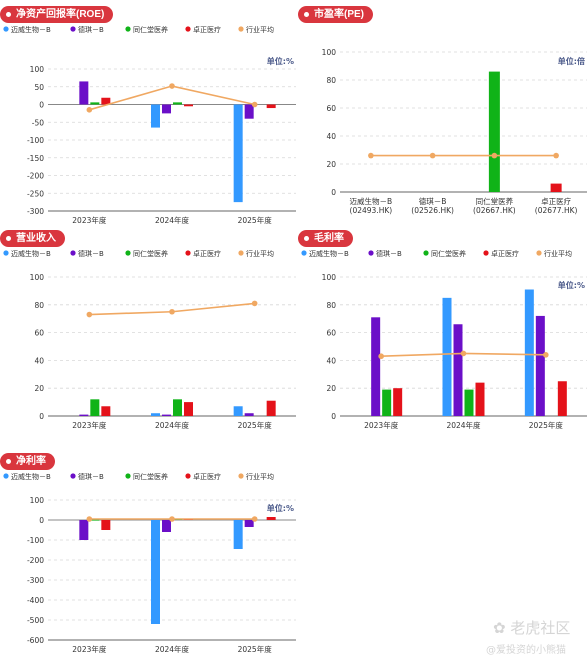 The height and width of the screenshot is (659, 587). What do you see at coordinates (331, 360) in the screenshot?
I see `y-tick-label: 40` at bounding box center [331, 360].